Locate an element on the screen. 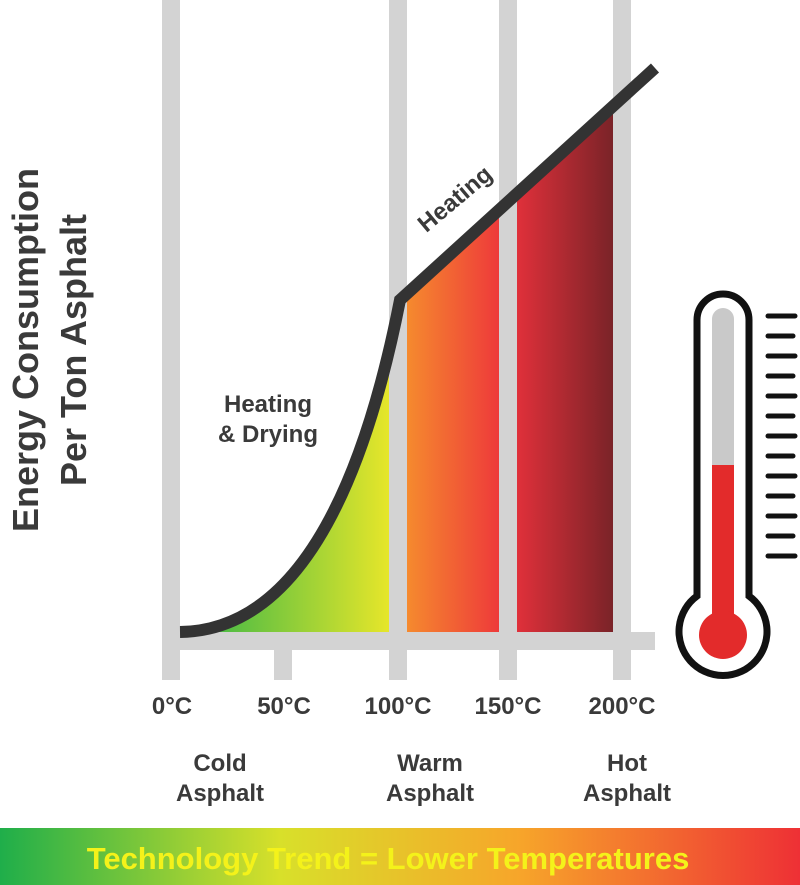 This screenshot has height=885, width=800. banner is located at coordinates (400, 856).